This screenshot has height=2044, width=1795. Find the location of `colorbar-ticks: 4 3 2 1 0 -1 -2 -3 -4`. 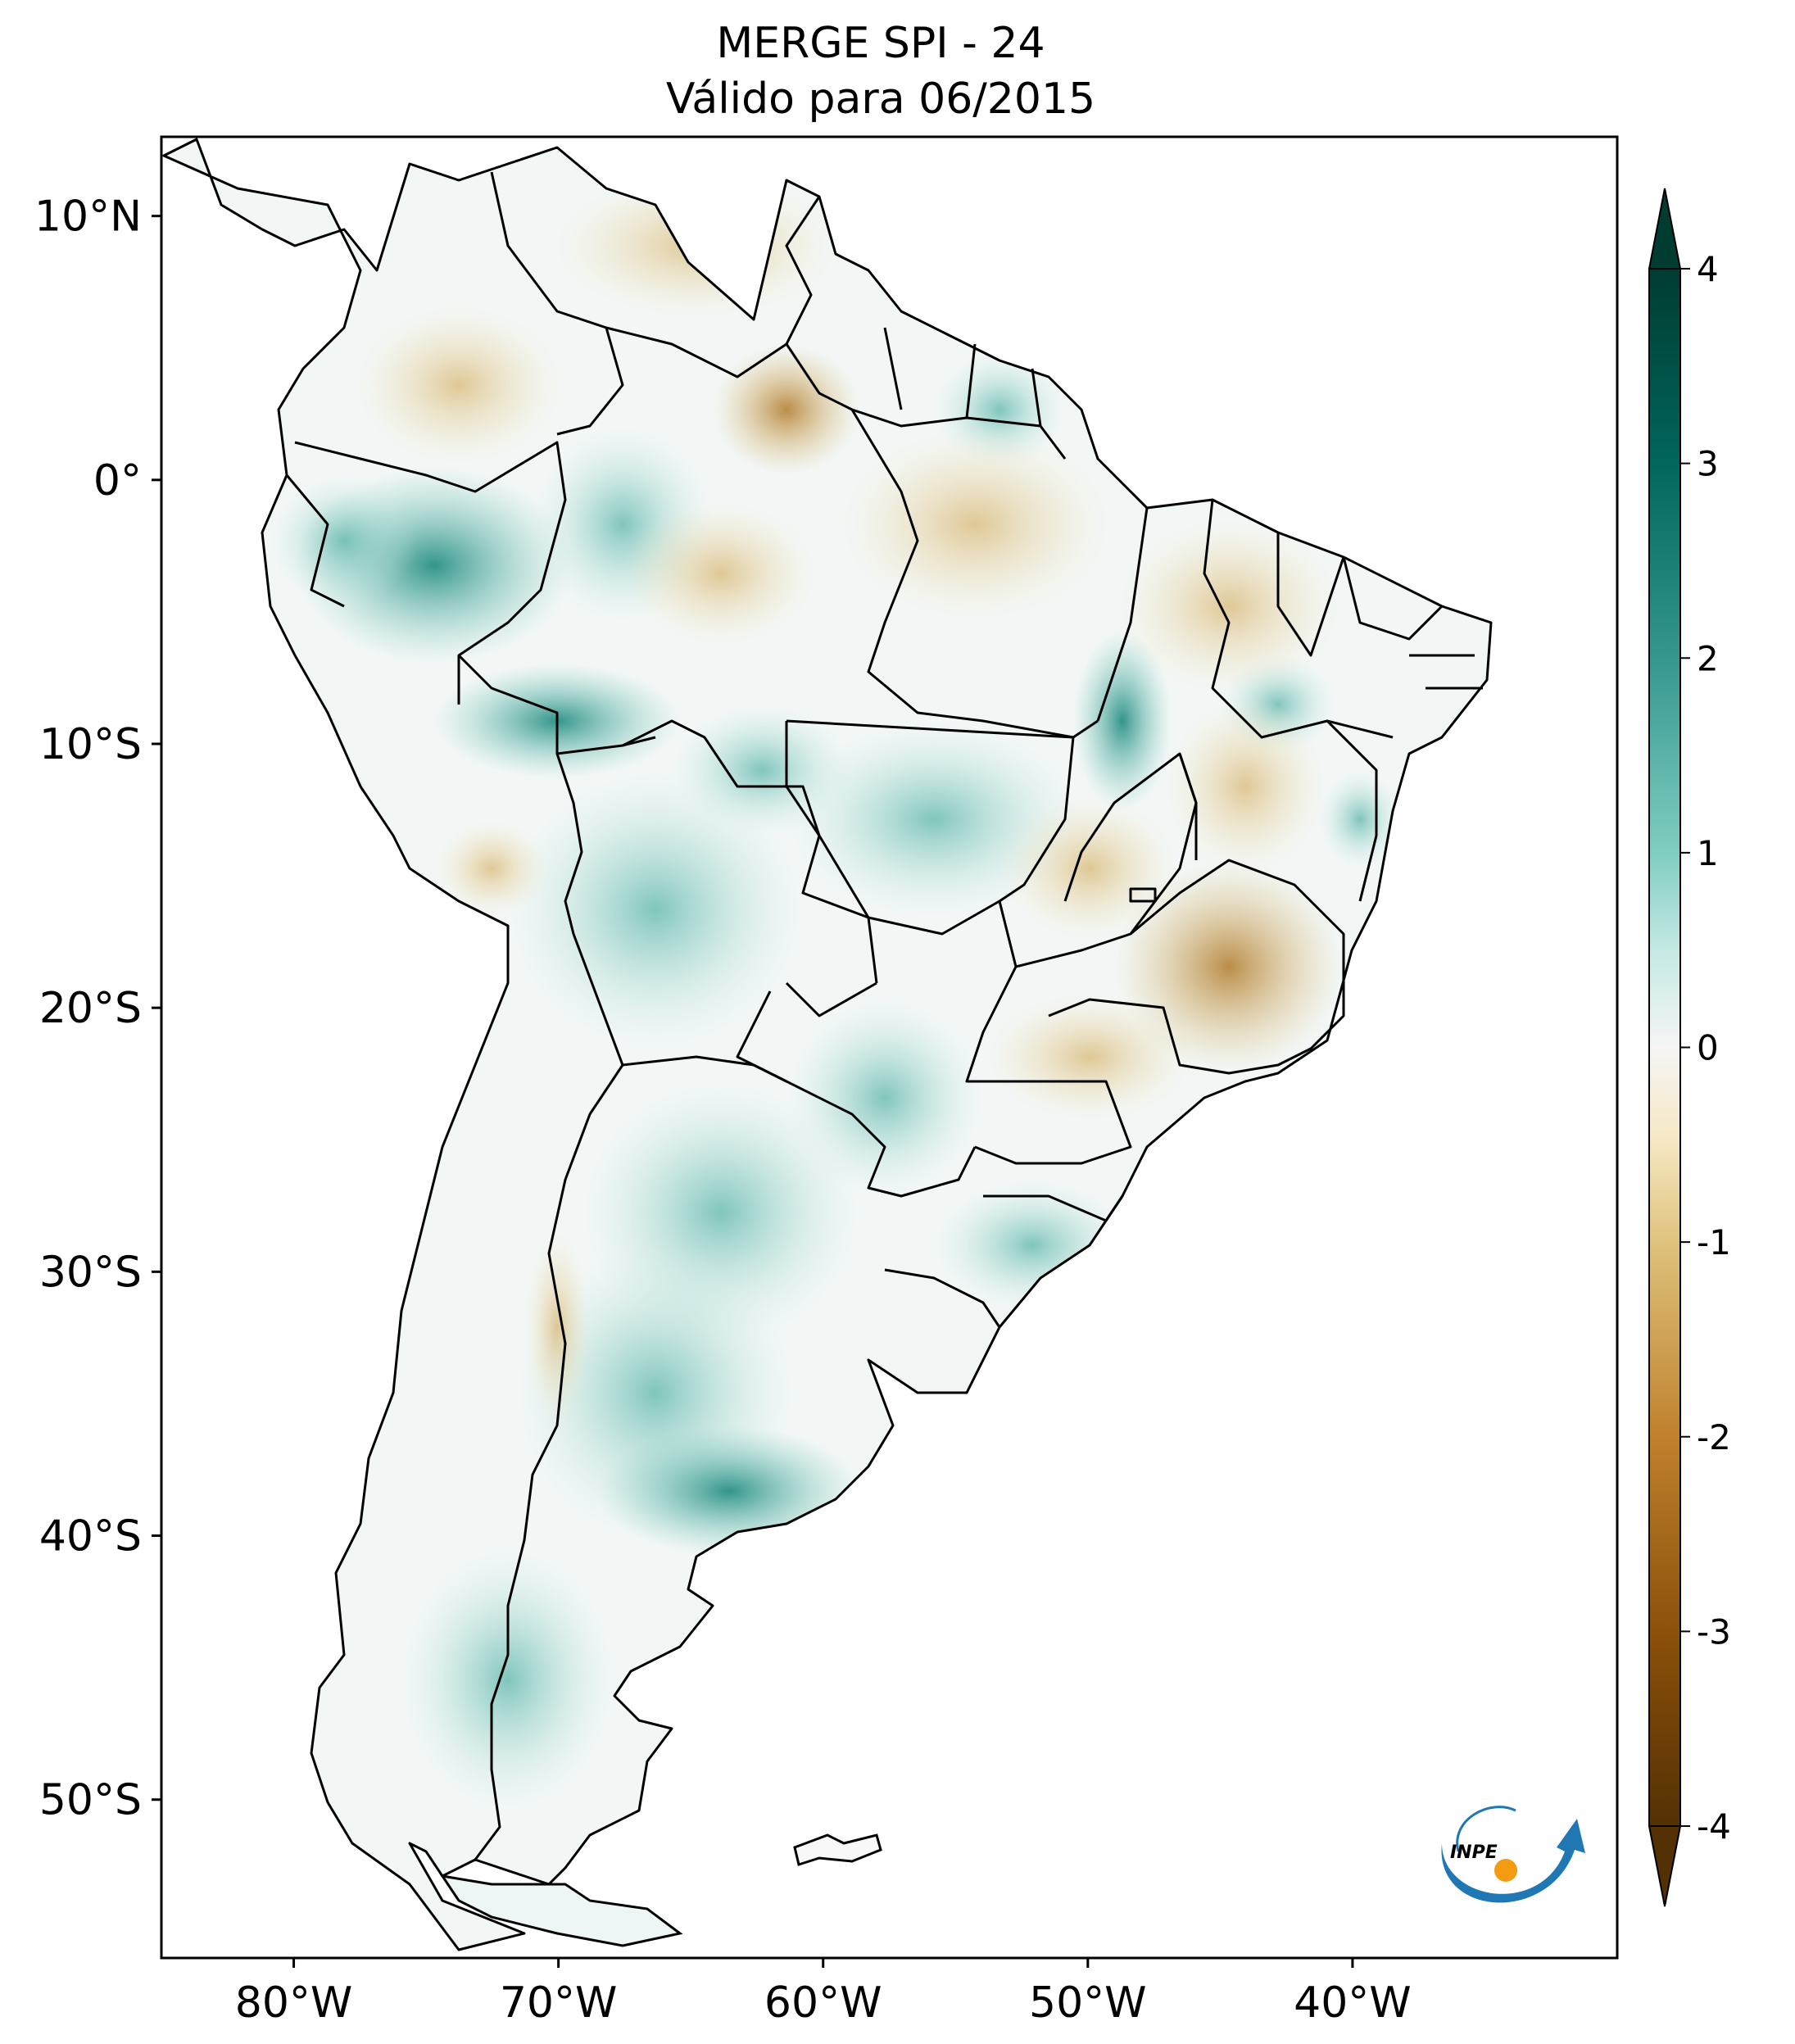

colorbar-ticks: 4 3 2 1 0 -1 -2 -3 -4 is located at coordinates (1705, 1048).